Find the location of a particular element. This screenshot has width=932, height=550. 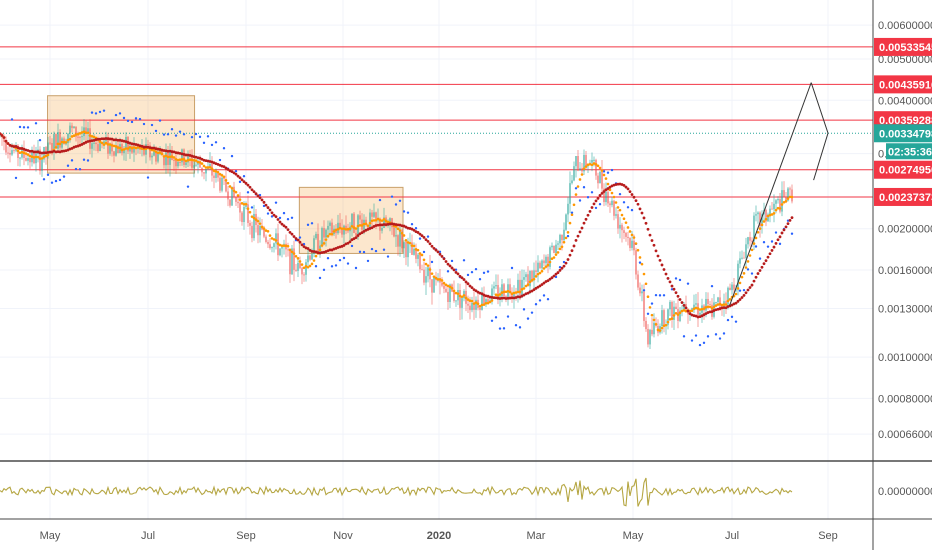

time-axis: May Jul Sep Nov 2020 Mar May Jul Sep is located at coordinates (439, 536).